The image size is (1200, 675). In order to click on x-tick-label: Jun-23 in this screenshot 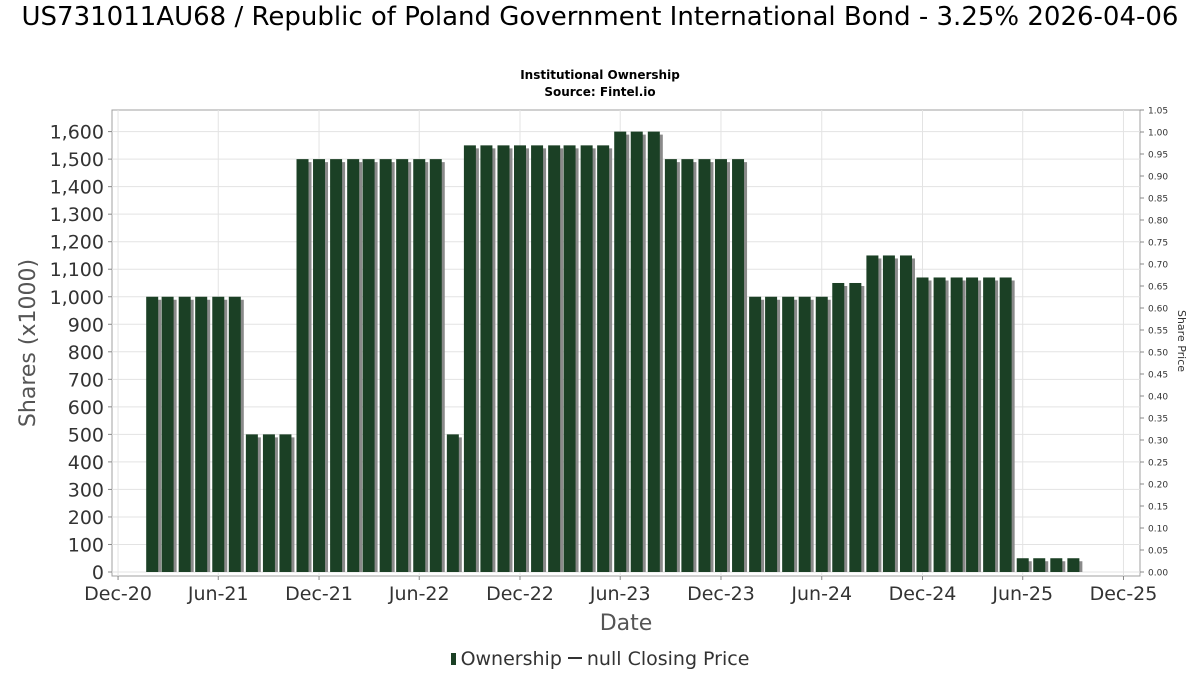, I will do `click(620, 594)`.